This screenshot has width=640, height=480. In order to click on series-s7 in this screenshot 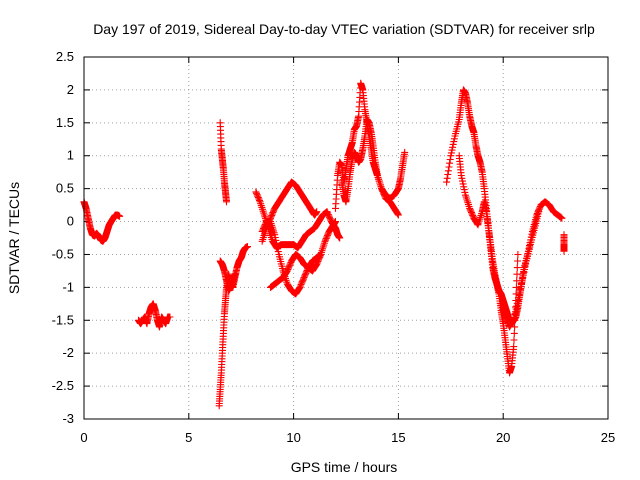, I will do `click(289, 211)`.